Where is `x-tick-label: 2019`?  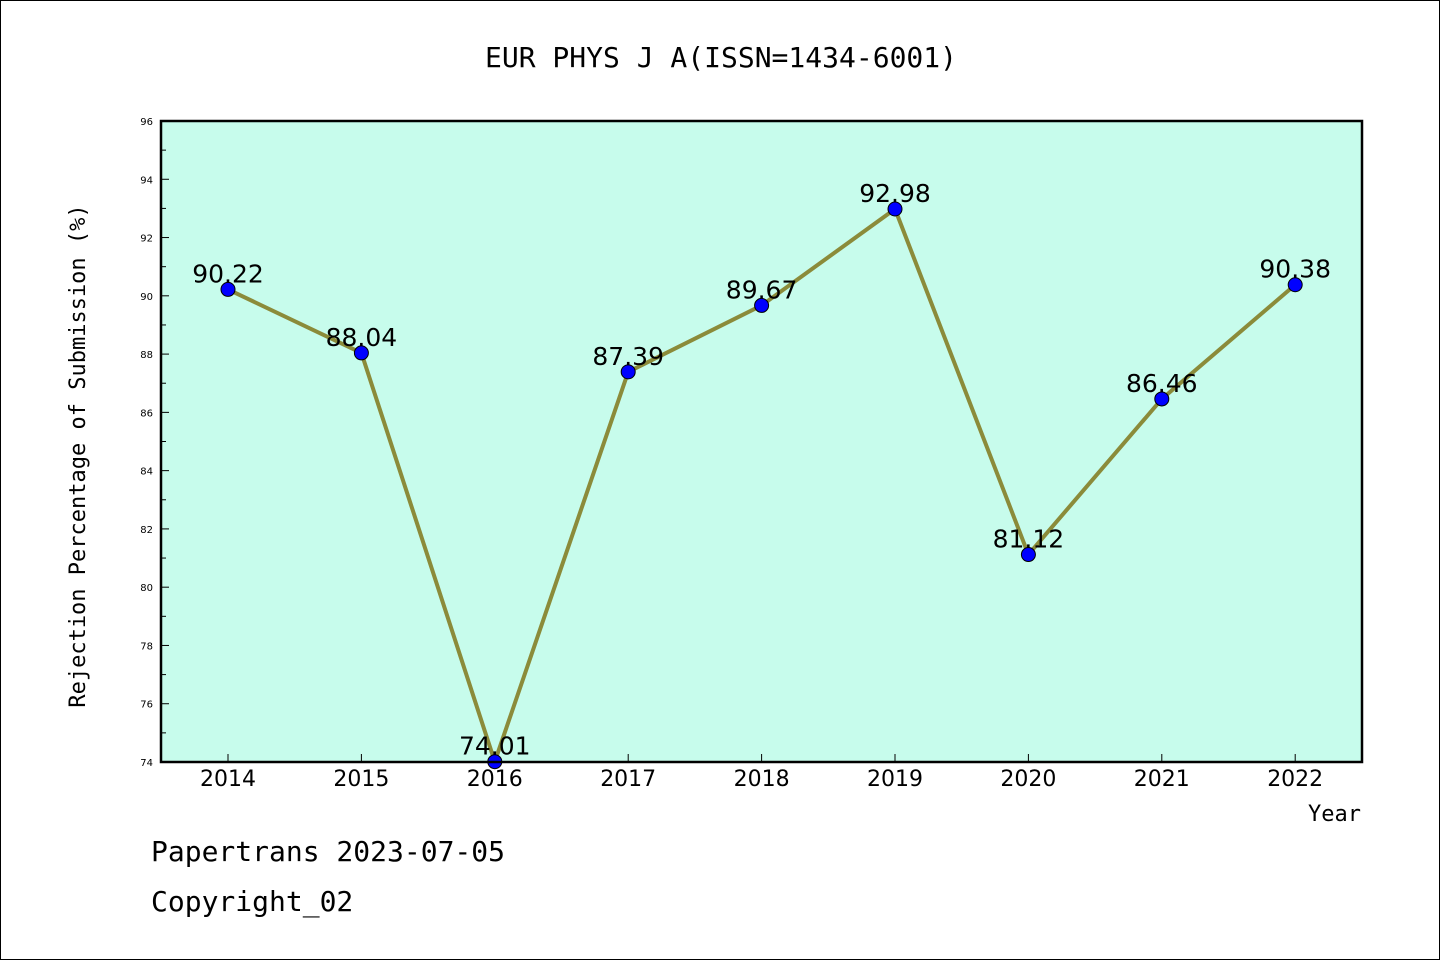 x-tick-label: 2019 is located at coordinates (895, 779).